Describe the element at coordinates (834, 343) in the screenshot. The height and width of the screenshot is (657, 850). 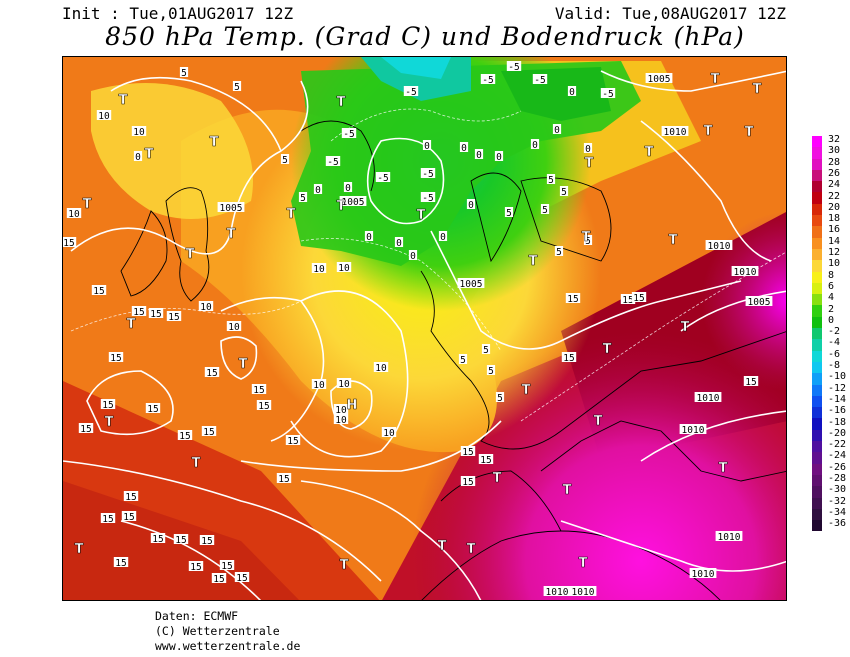
I see `legend-value: -4` at that location.